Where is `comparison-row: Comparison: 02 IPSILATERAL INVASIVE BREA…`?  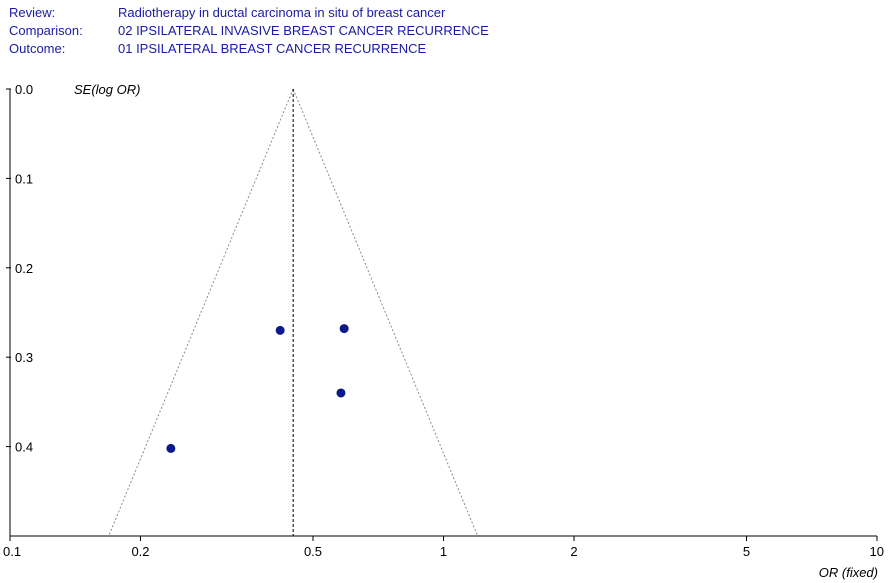
comparison-row: Comparison: 02 IPSILATERAL INVASIVE BREA… is located at coordinates (249, 31).